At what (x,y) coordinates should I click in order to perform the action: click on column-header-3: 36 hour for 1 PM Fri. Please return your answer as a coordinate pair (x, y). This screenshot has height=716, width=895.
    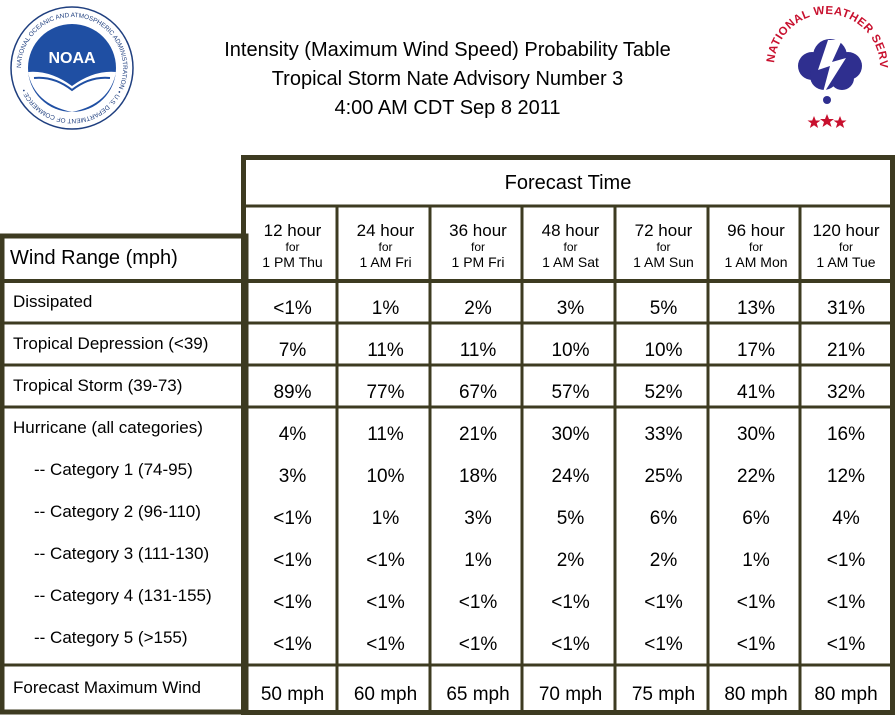
    Looking at the image, I should click on (478, 245).